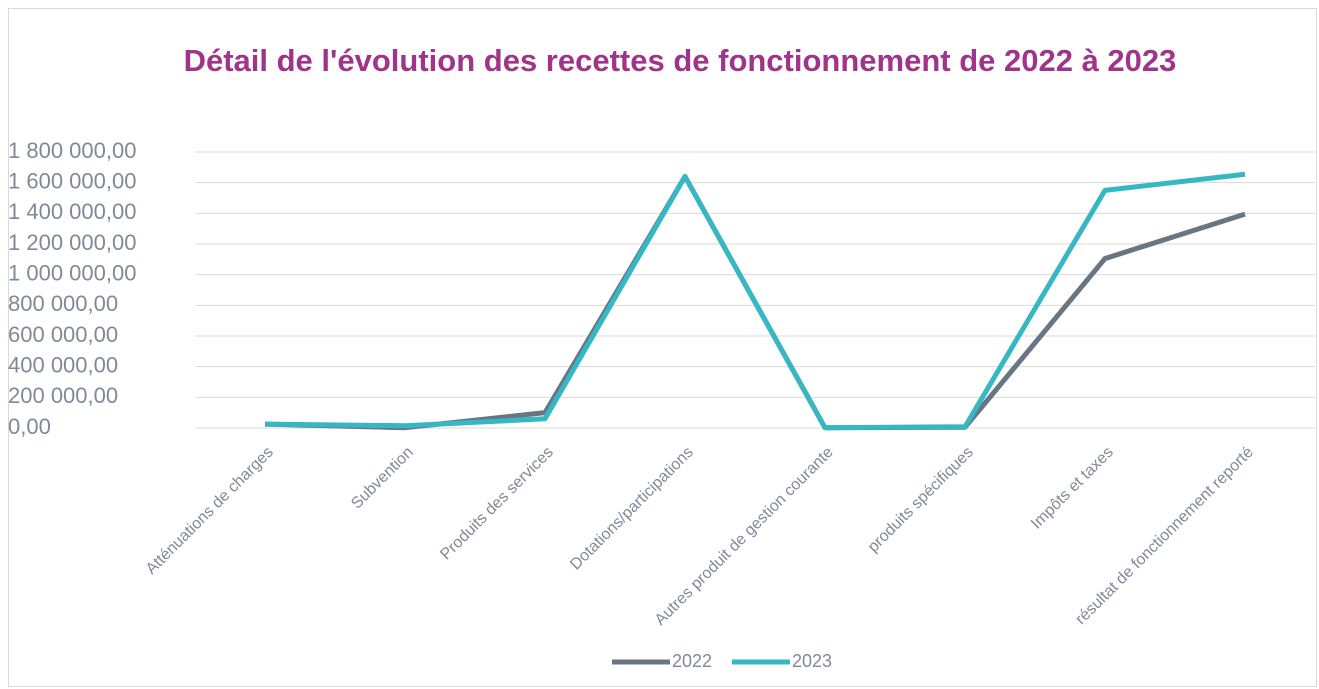  I want to click on y-tick-label: 1 600 000,00, so click(72, 180).